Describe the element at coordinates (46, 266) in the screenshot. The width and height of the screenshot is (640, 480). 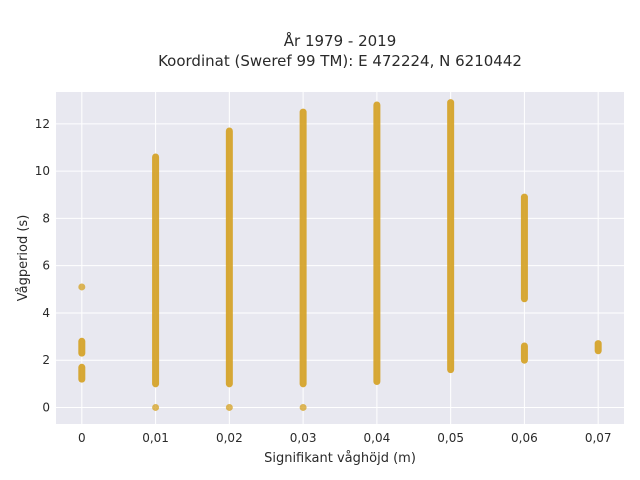
I see `y-tick-label: 6` at that location.